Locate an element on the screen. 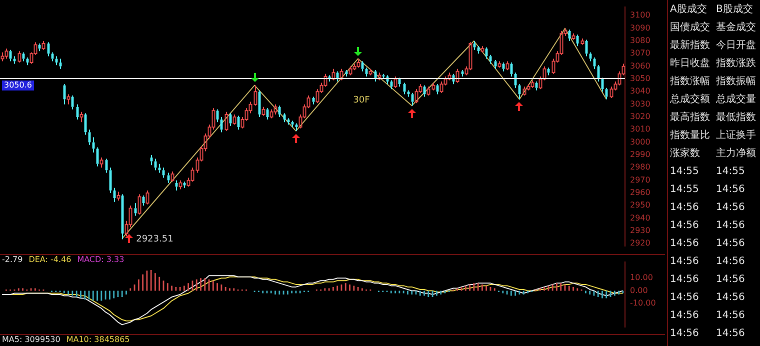 Image resolution: width=760 pixels, height=346 pixels. y-tick-label: 0.00 is located at coordinates (639, 290).